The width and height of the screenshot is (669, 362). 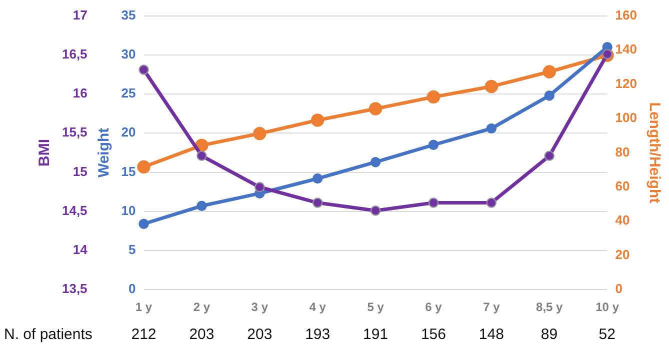 What do you see at coordinates (75, 132) in the screenshot?
I see `y3-tick-label: 15,5` at bounding box center [75, 132].